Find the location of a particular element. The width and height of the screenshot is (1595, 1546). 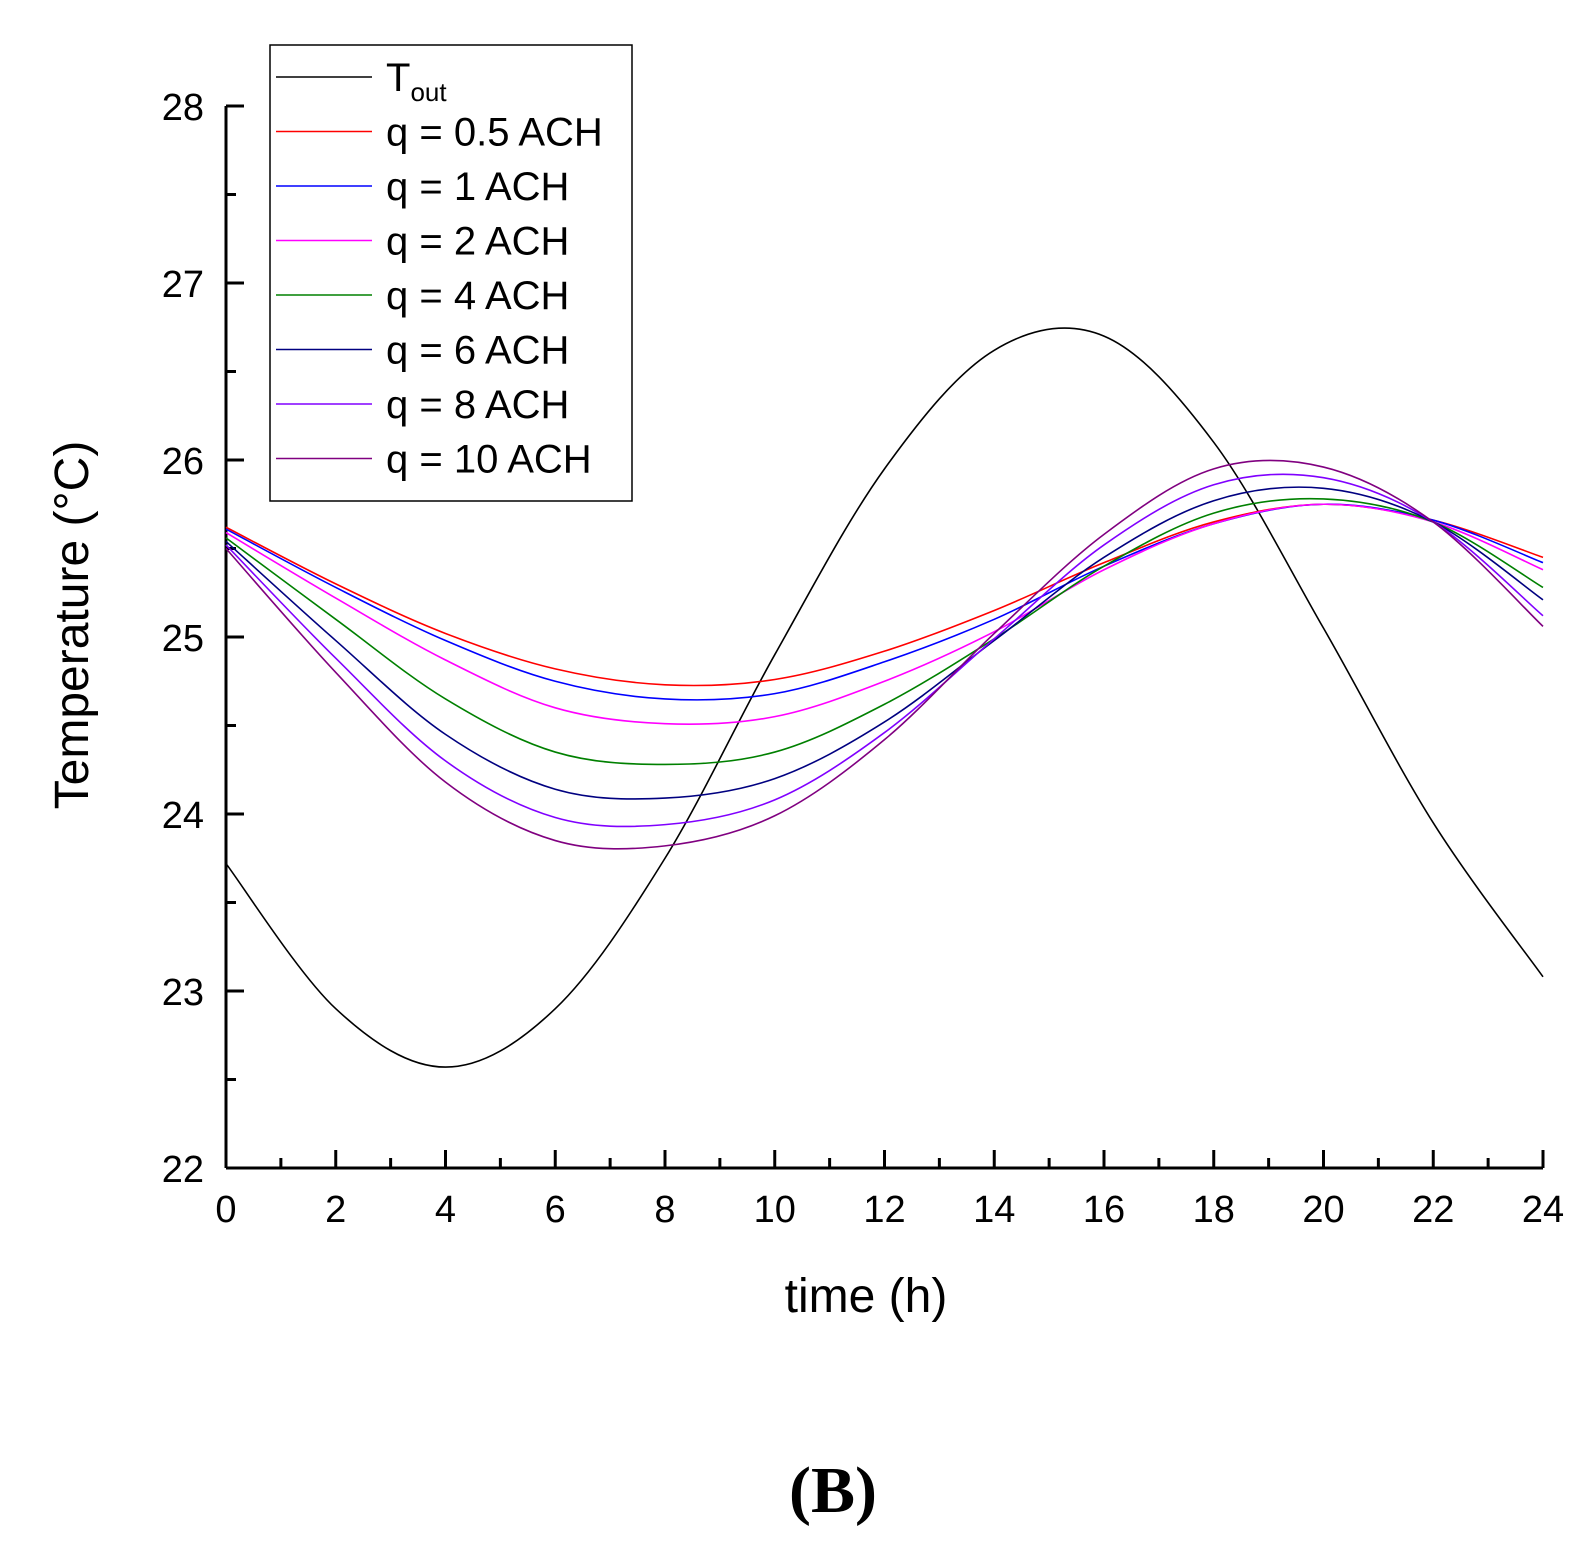

series-line-0-5-ach is located at coordinates (884, 595).